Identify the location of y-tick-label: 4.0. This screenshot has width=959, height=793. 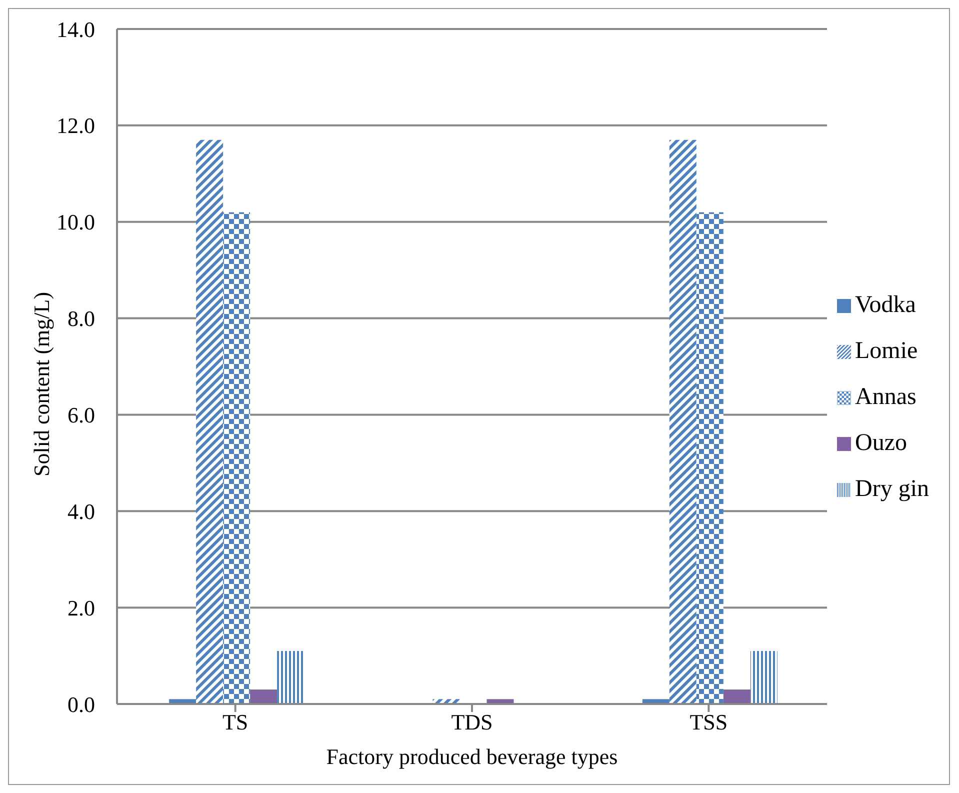
(81, 511).